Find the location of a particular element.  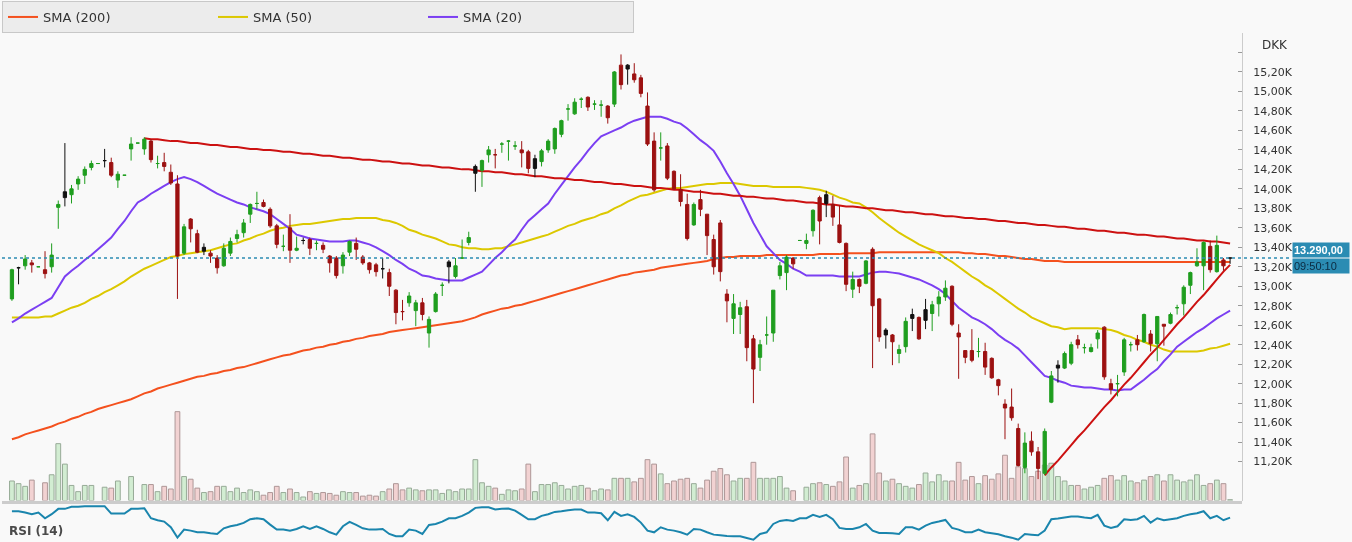

y-tick-label: 13,20K is located at coordinates (1273, 267).